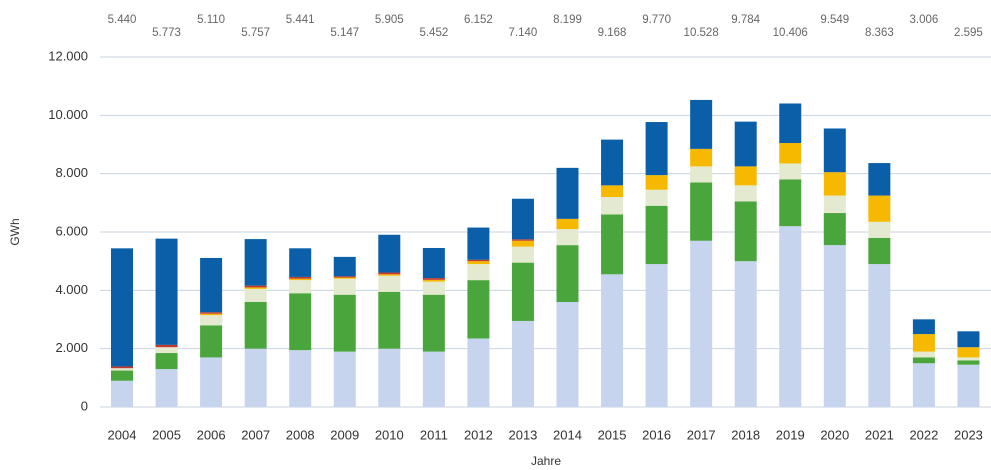  Describe the element at coordinates (923, 434) in the screenshot. I see `x-tick-label: 2022` at that location.